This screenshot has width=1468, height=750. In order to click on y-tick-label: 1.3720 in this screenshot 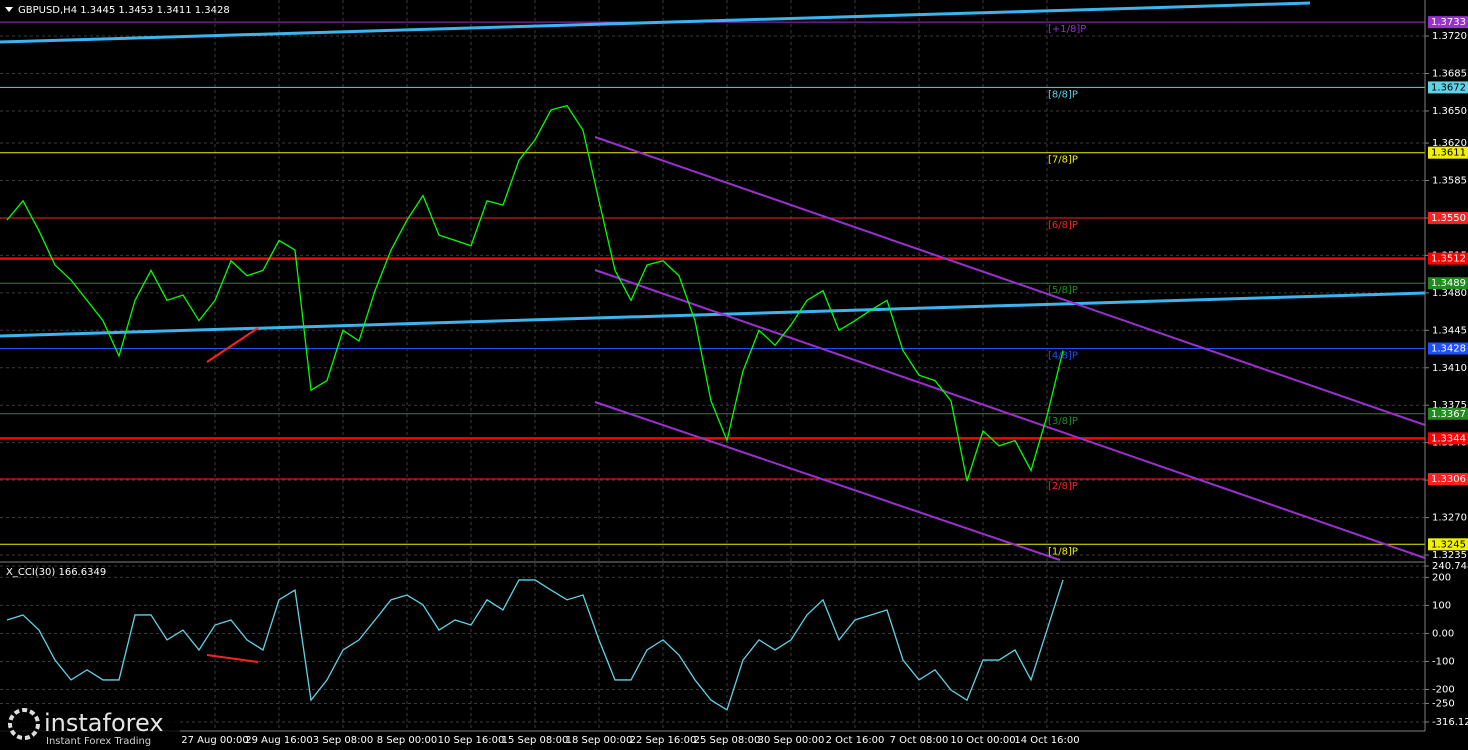, I will do `click(1449, 36)`.